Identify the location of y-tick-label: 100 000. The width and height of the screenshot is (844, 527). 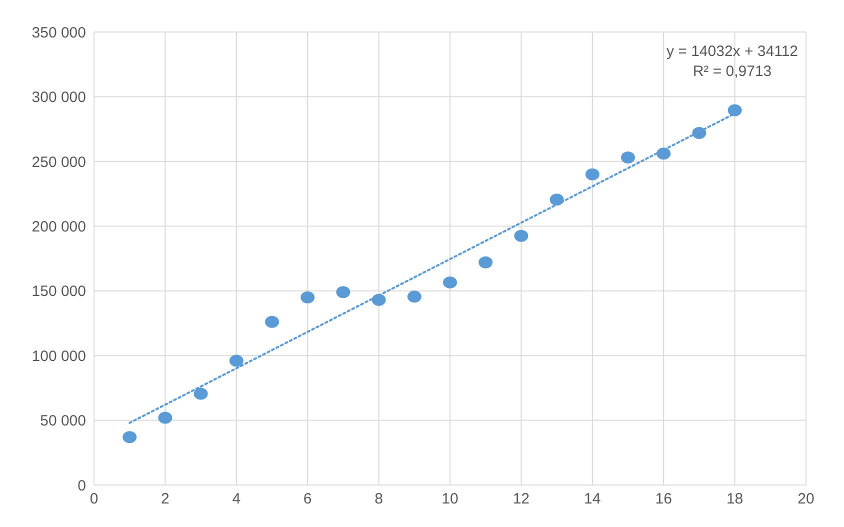
(59, 356).